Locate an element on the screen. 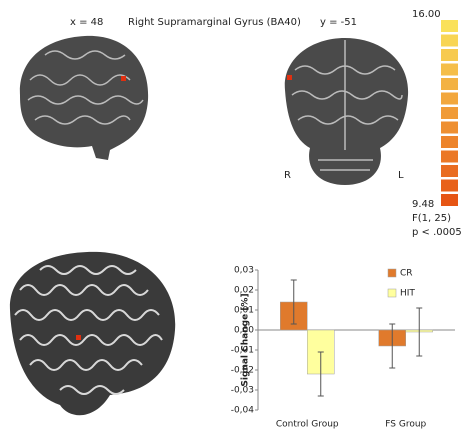 The height and width of the screenshot is (436, 474). orientation-label: L is located at coordinates (401, 175).